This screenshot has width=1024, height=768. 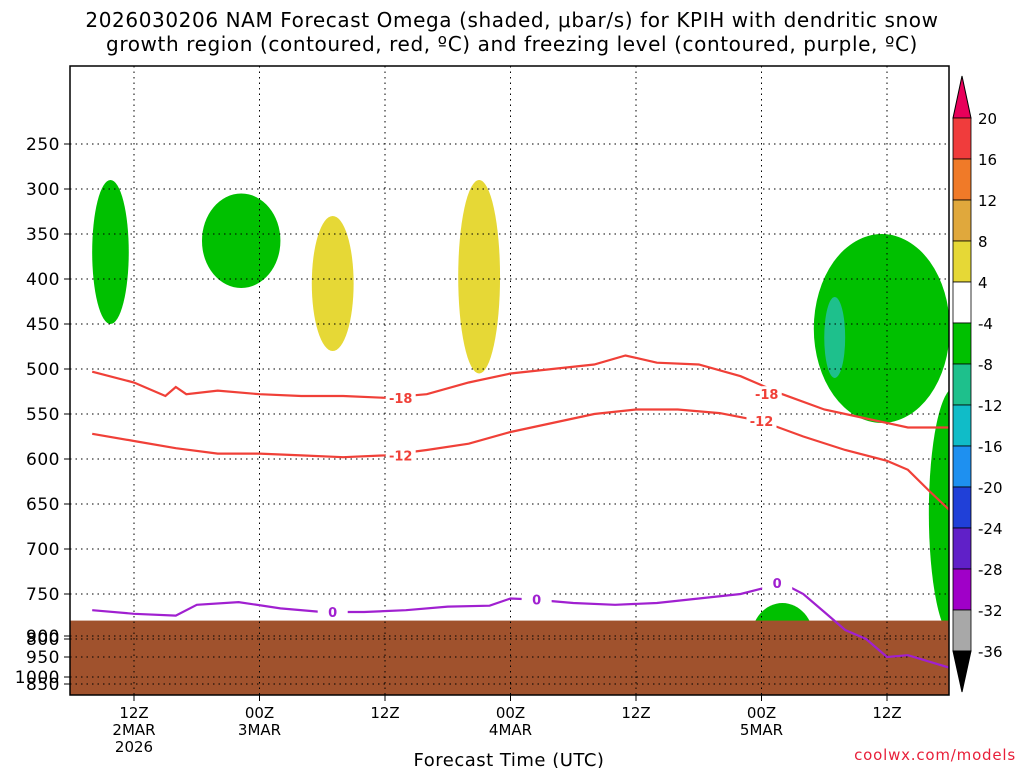 What do you see at coordinates (509, 759) in the screenshot?
I see `x-axis-title: Forecast Time (UTC)` at bounding box center [509, 759].